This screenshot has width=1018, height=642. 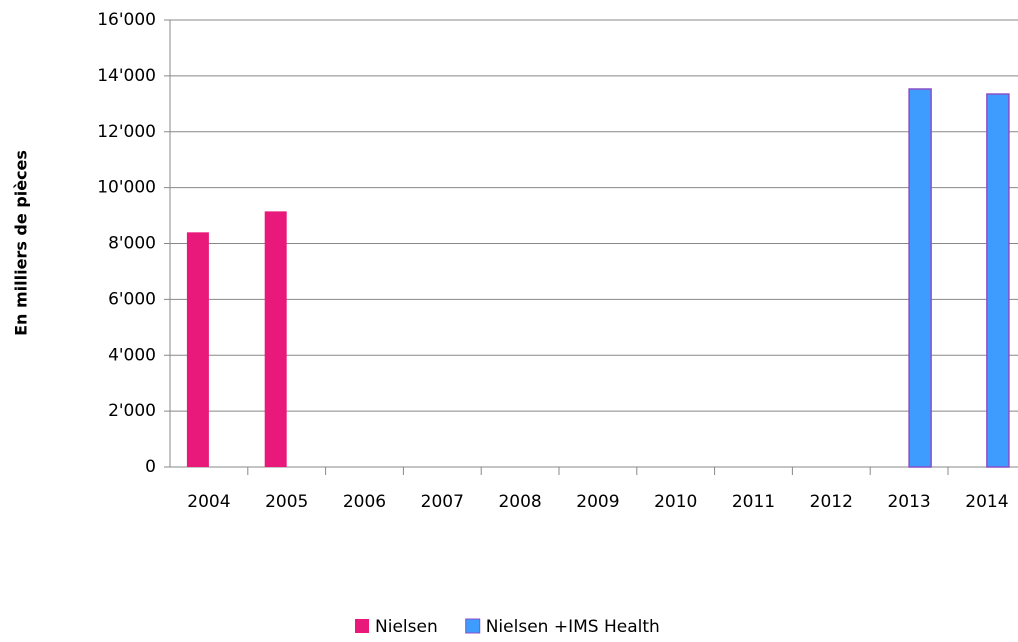 I want to click on y-tick-label: 0, so click(x=150, y=467).